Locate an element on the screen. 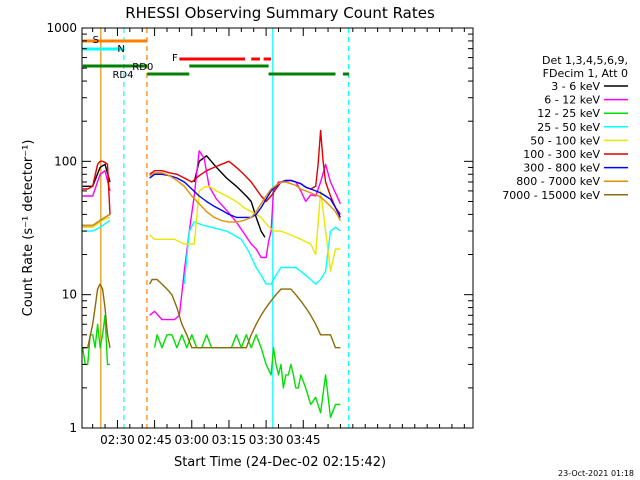  y-axis-label: Count Rate (s⁻¹ detector⁻¹) is located at coordinates (28, 228).